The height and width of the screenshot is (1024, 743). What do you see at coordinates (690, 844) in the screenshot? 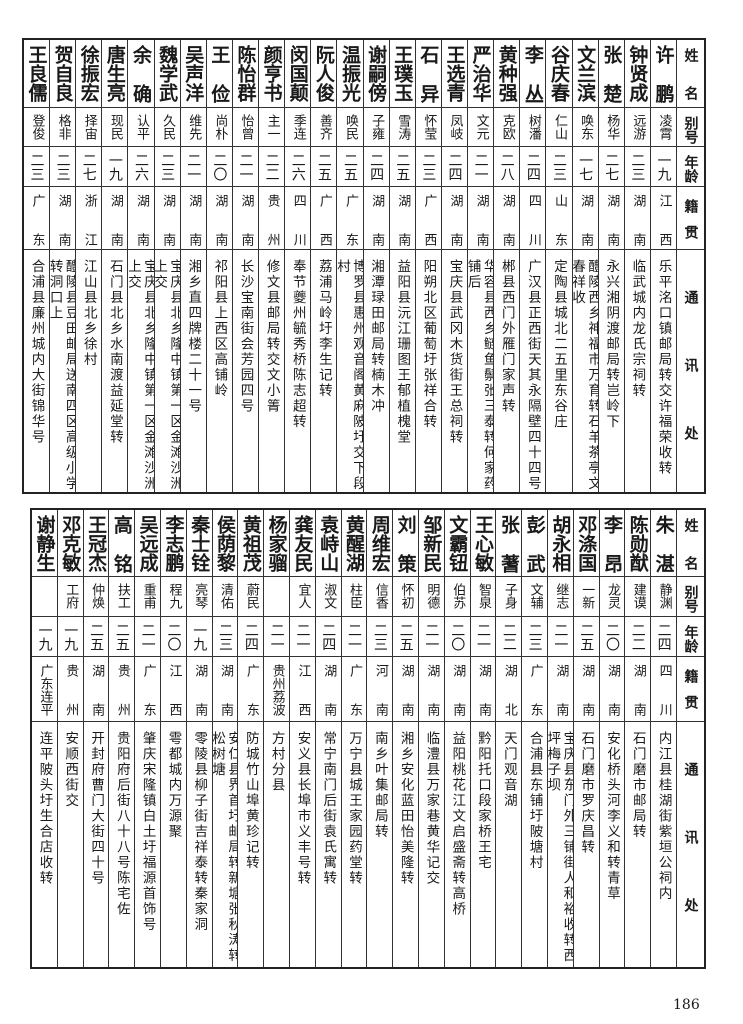
I see `header-cell-address: 通讯处` at bounding box center [690, 844].